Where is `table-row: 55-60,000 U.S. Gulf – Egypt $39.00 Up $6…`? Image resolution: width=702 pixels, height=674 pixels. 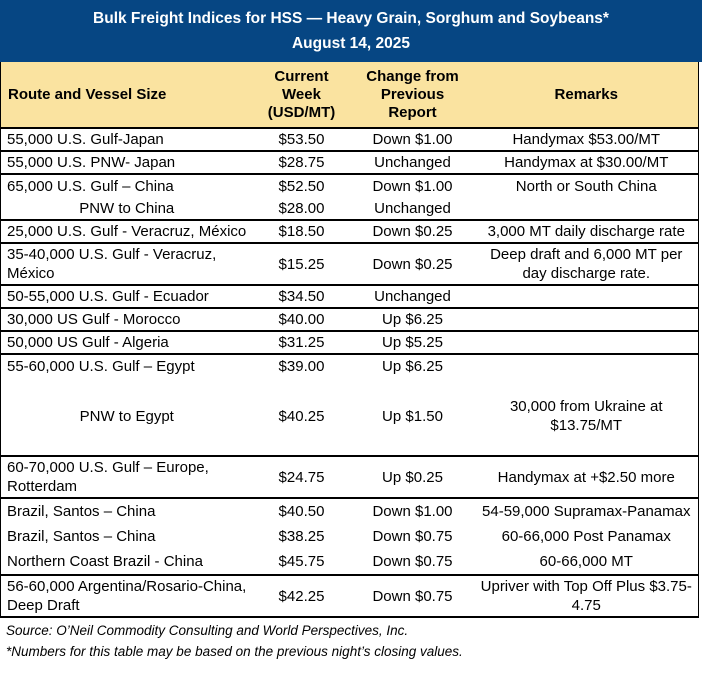
table-row: 55-60,000 U.S. Gulf – Egypt $39.00 Up $6… is located at coordinates (350, 365).